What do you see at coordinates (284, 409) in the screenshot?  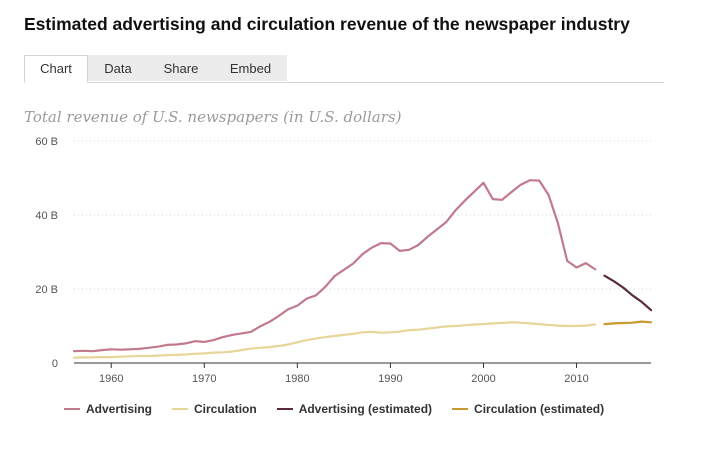 I see `legend-swatch-advertising-estimated` at bounding box center [284, 409].